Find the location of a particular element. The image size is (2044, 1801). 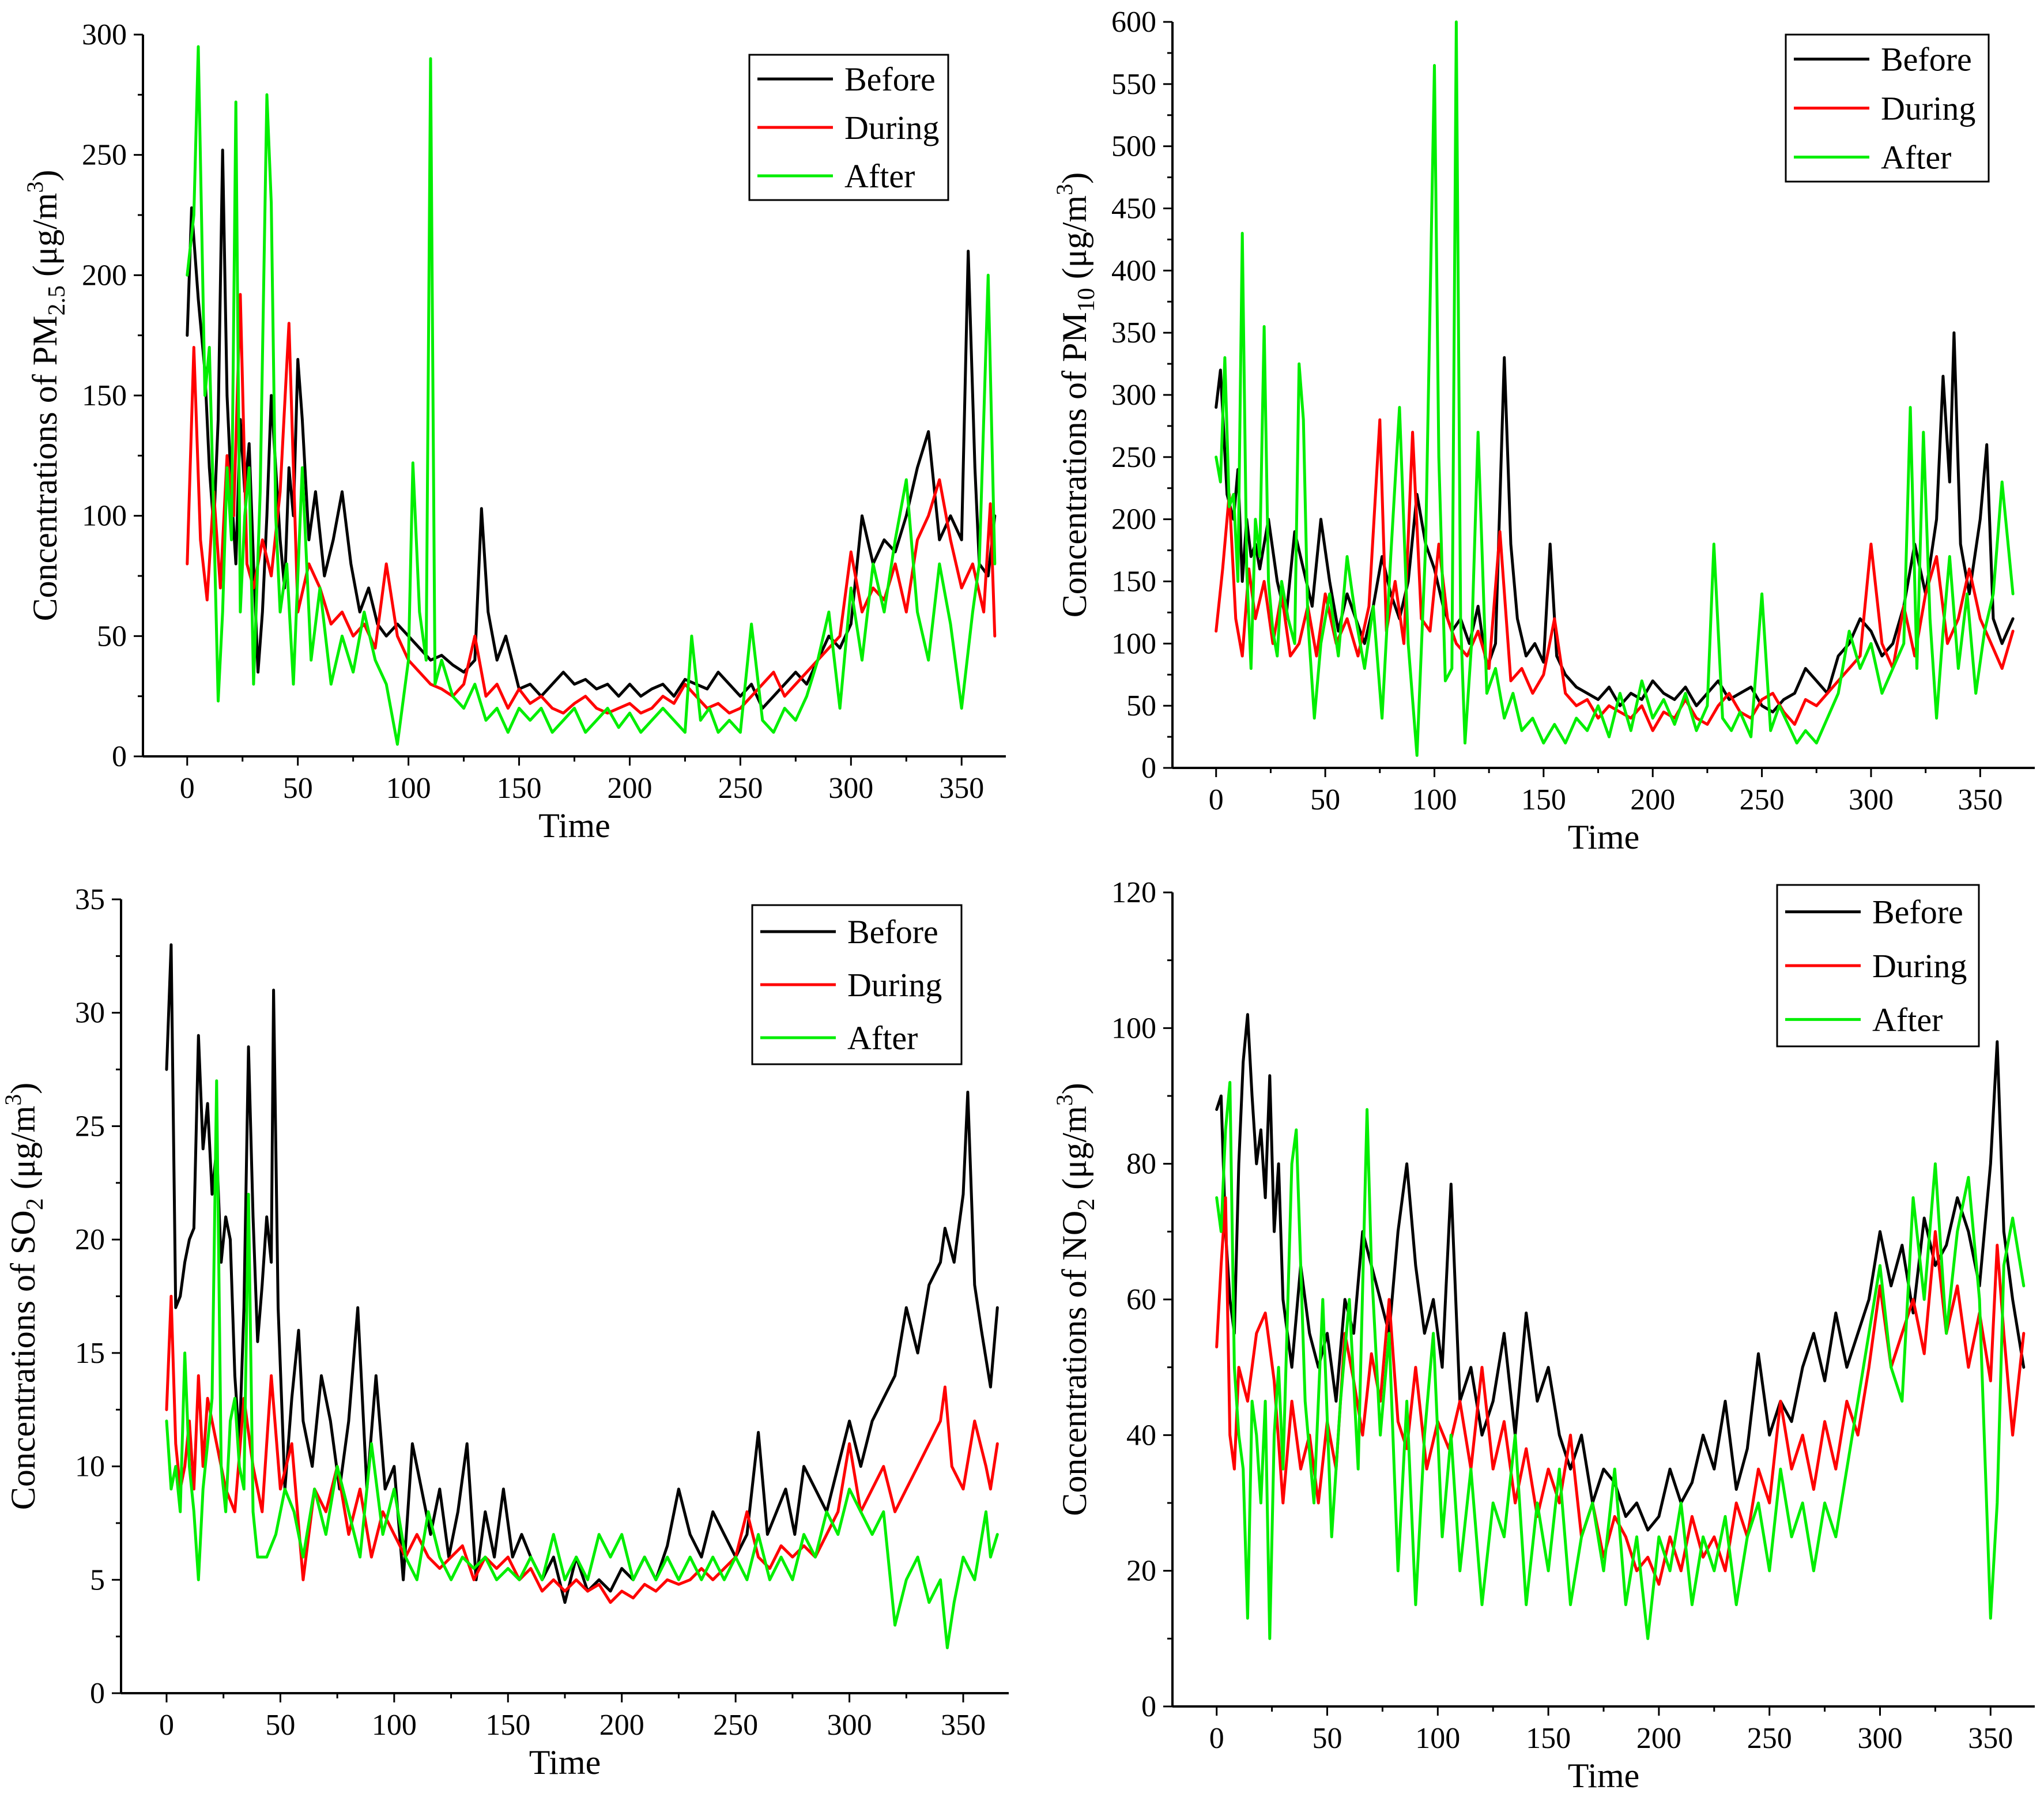

pm10-x-axis-title: Time is located at coordinates (1604, 837).